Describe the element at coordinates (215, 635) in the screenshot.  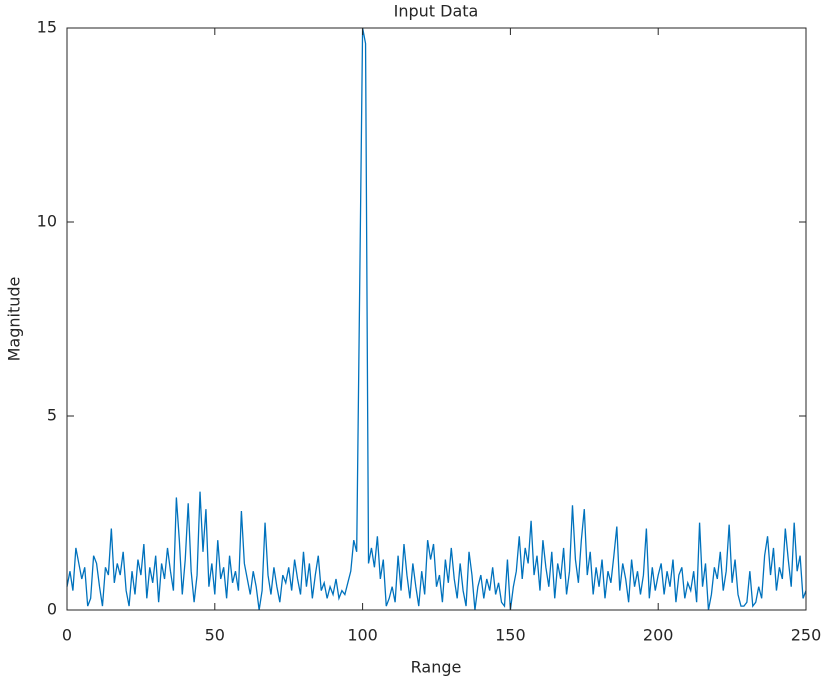
I see `x-tick-label: 50` at that location.